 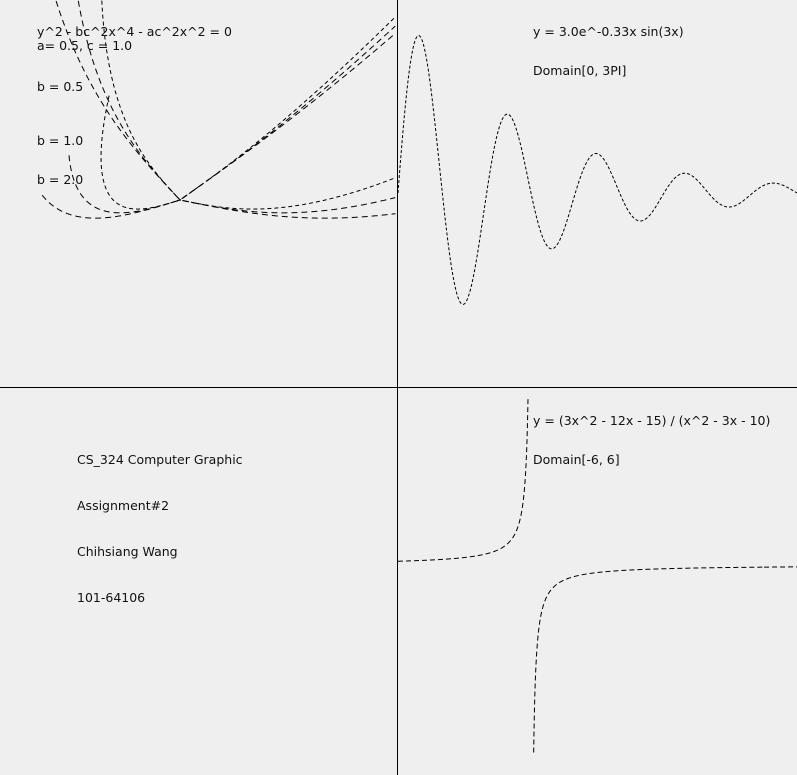 I want to click on quartic-params: a= 0.5, c = 1.0, so click(x=85, y=45).